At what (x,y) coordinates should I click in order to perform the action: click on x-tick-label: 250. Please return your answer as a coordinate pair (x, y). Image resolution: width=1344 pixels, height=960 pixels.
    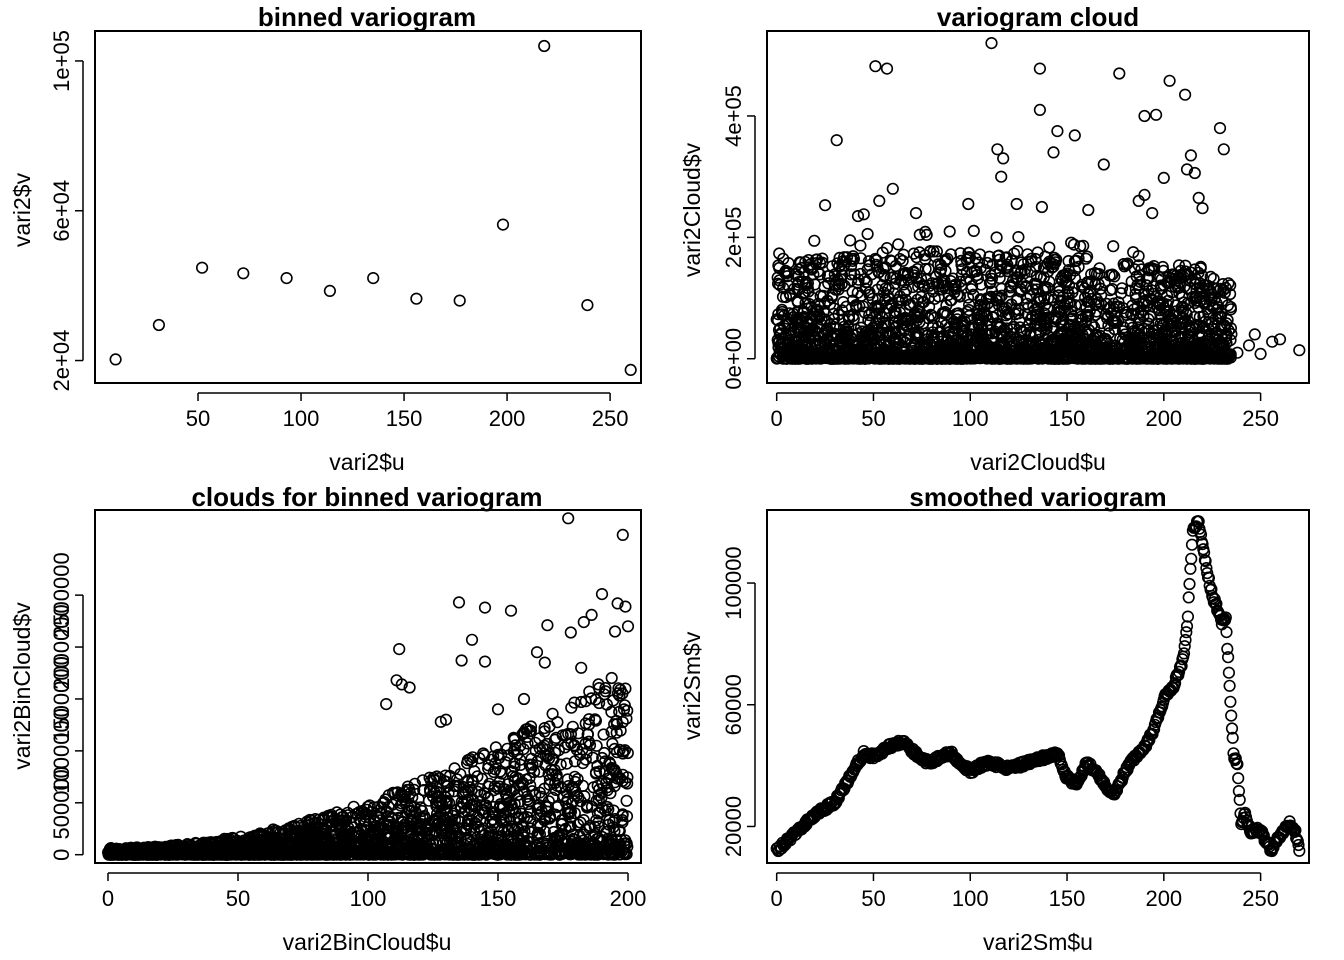
    Looking at the image, I should click on (610, 418).